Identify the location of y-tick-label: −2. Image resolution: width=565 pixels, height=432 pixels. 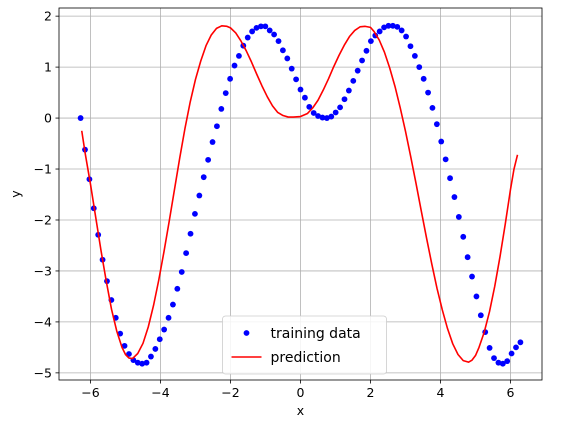
(43, 219).